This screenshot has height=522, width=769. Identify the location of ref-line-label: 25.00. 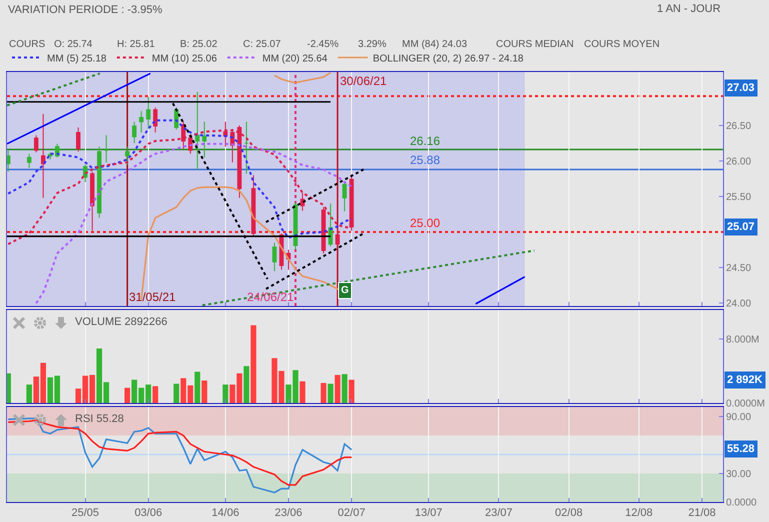
(425, 223).